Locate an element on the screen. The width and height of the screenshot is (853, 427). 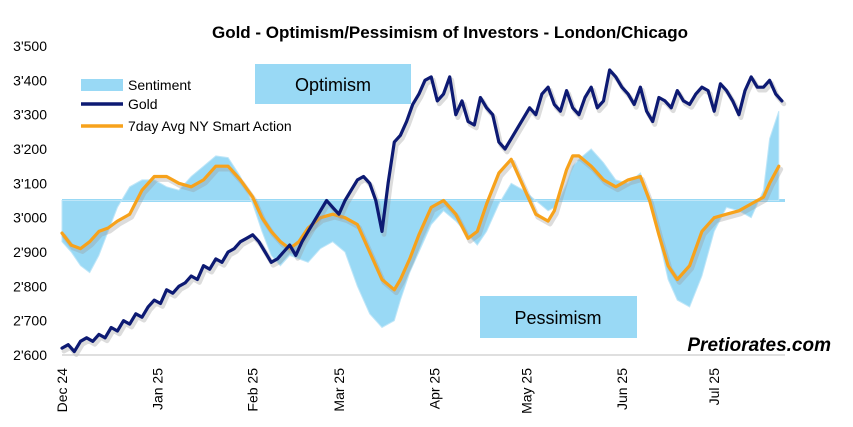
x-tick-label: Dec 24 is located at coordinates (62, 390).